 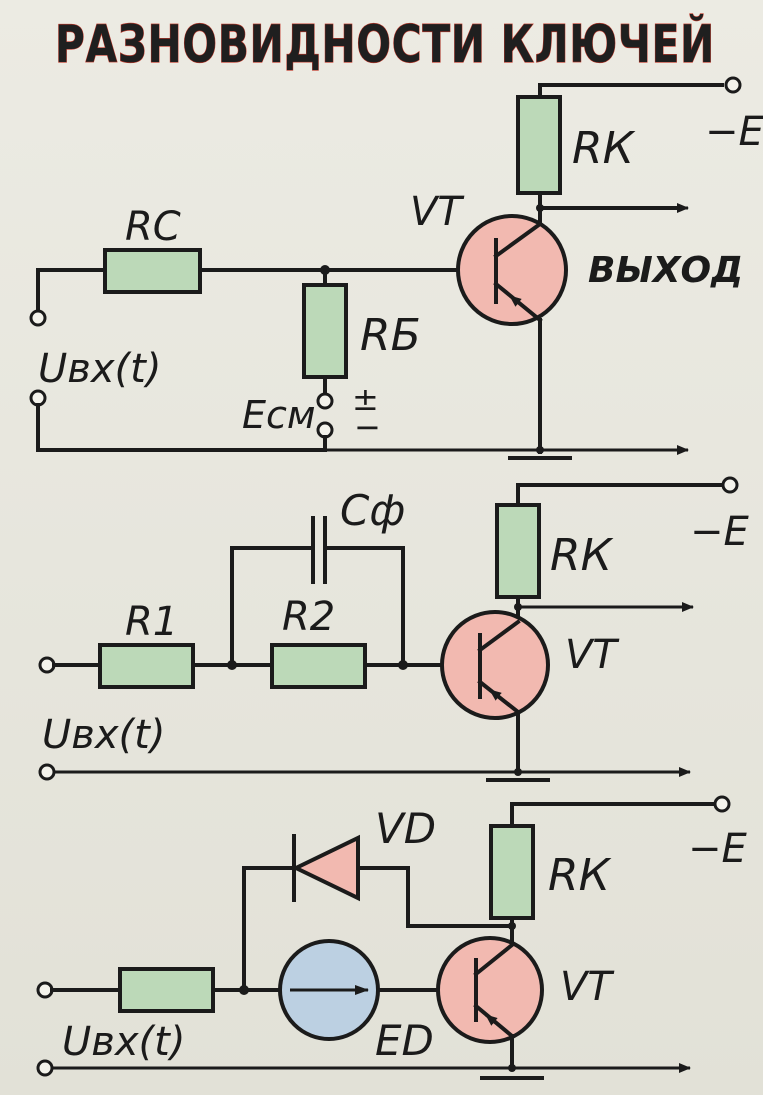 I want to click on source-resistor-label: RС, so click(x=153, y=227).